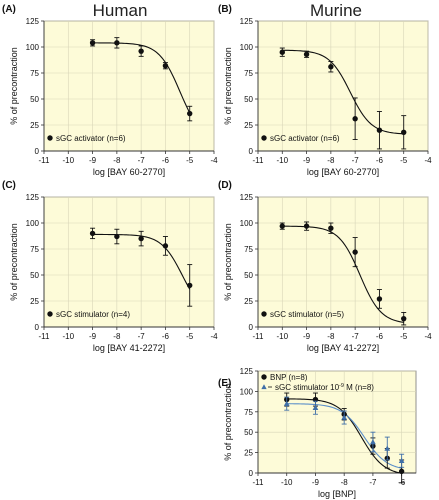  What do you see at coordinates (141, 78) in the screenshot?
I see `fit-curve` at bounding box center [141, 78].